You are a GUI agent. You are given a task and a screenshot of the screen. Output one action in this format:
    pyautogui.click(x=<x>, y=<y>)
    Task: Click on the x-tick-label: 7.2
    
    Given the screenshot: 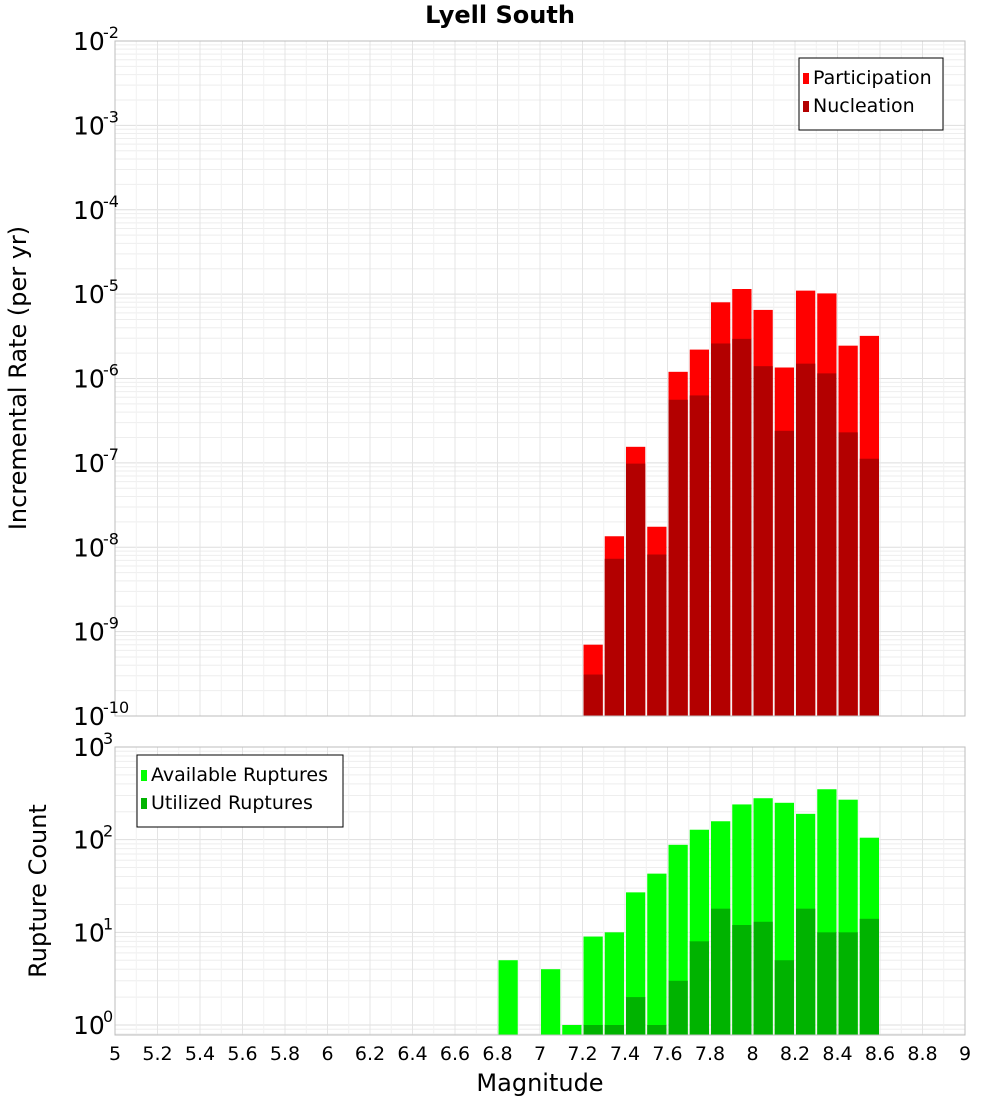 What is the action you would take?
    pyautogui.click(x=582, y=1054)
    